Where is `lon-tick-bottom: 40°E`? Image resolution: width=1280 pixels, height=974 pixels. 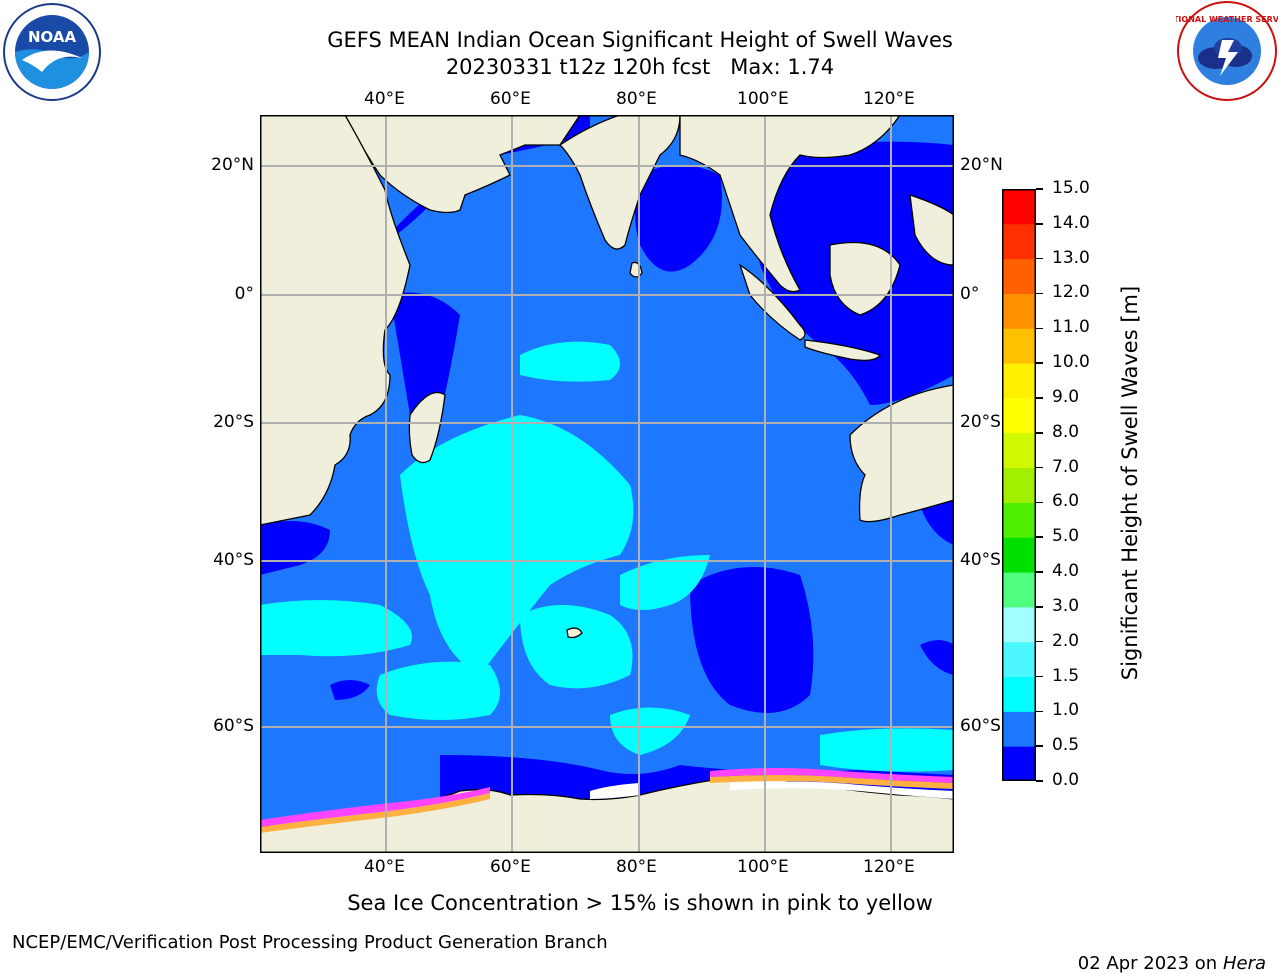 lon-tick-bottom: 40°E is located at coordinates (384, 867).